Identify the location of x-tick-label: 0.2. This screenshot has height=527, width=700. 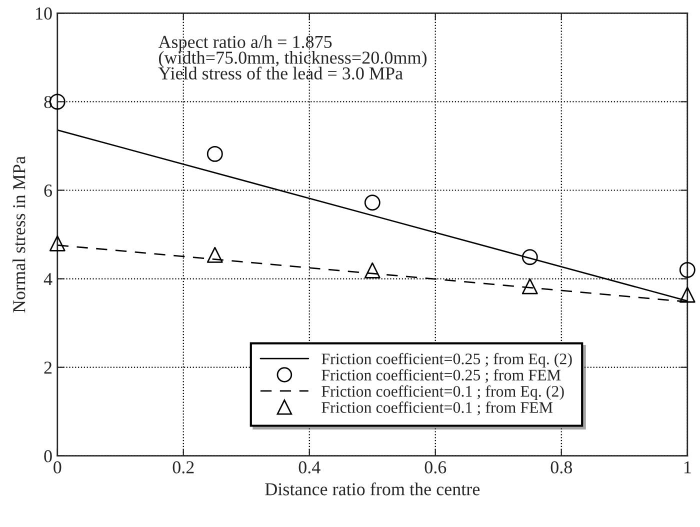
(183, 467).